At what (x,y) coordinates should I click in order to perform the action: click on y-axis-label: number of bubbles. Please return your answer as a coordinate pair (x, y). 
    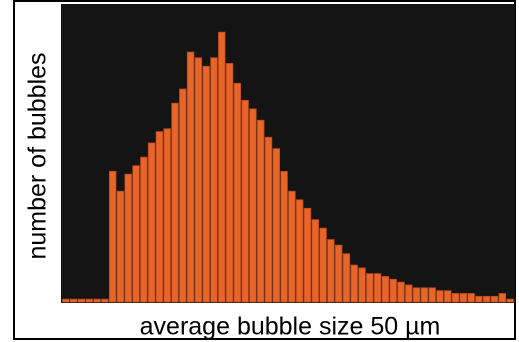
    Looking at the image, I should click on (37, 156).